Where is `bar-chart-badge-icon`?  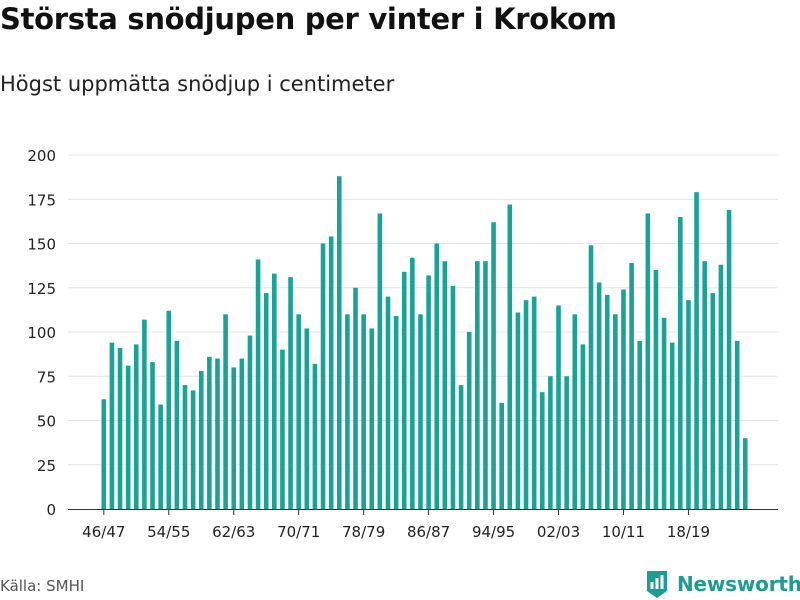
bar-chart-badge-icon is located at coordinates (657, 584).